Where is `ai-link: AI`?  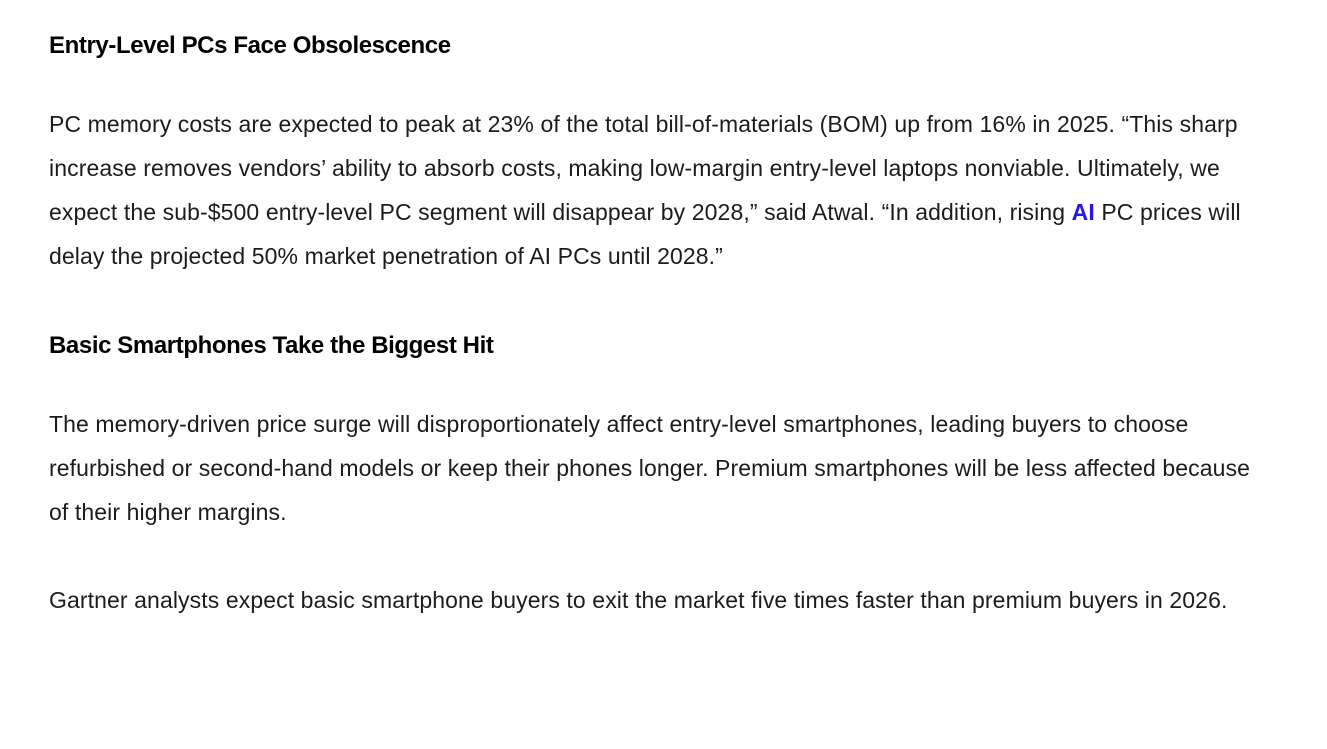
ai-link: AI is located at coordinates (1083, 212).